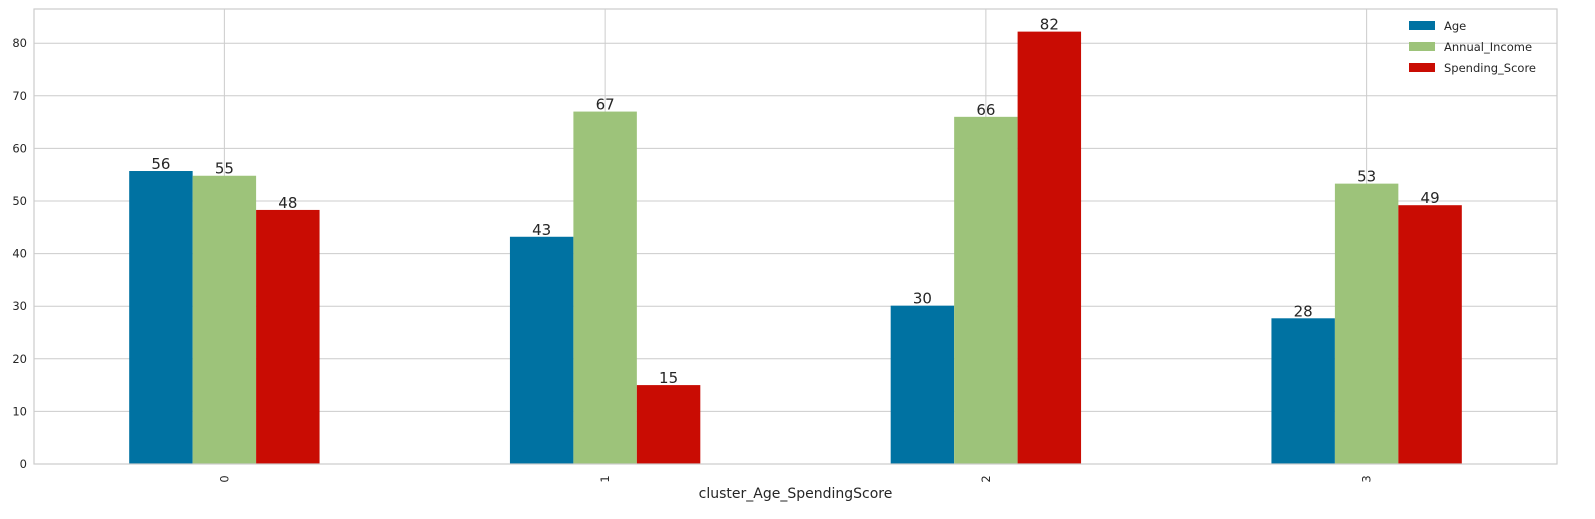 This screenshot has height=519, width=1595. I want to click on legend: Age Annual_Income Spending_Score, so click(1472, 47).